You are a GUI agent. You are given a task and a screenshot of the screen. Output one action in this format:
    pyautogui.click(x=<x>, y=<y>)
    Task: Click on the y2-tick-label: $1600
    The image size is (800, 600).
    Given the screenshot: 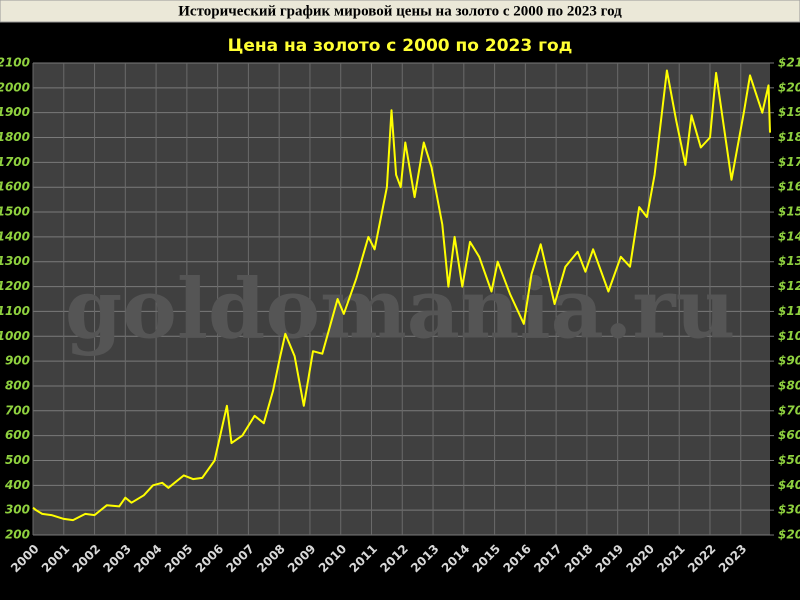 What is the action you would take?
    pyautogui.click(x=789, y=187)
    